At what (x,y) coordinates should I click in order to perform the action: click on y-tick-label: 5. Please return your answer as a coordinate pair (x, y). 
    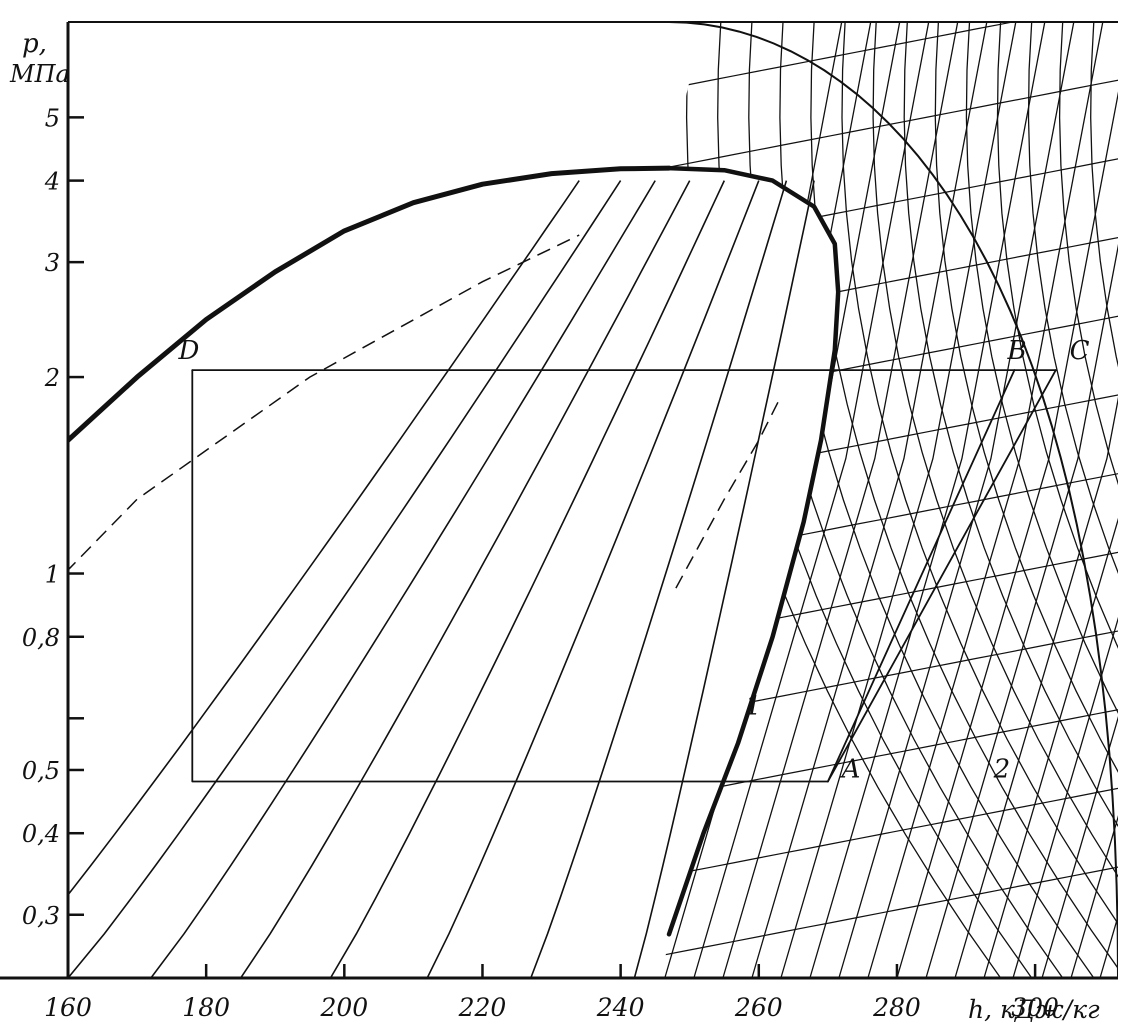
    Looking at the image, I should click on (52, 118).